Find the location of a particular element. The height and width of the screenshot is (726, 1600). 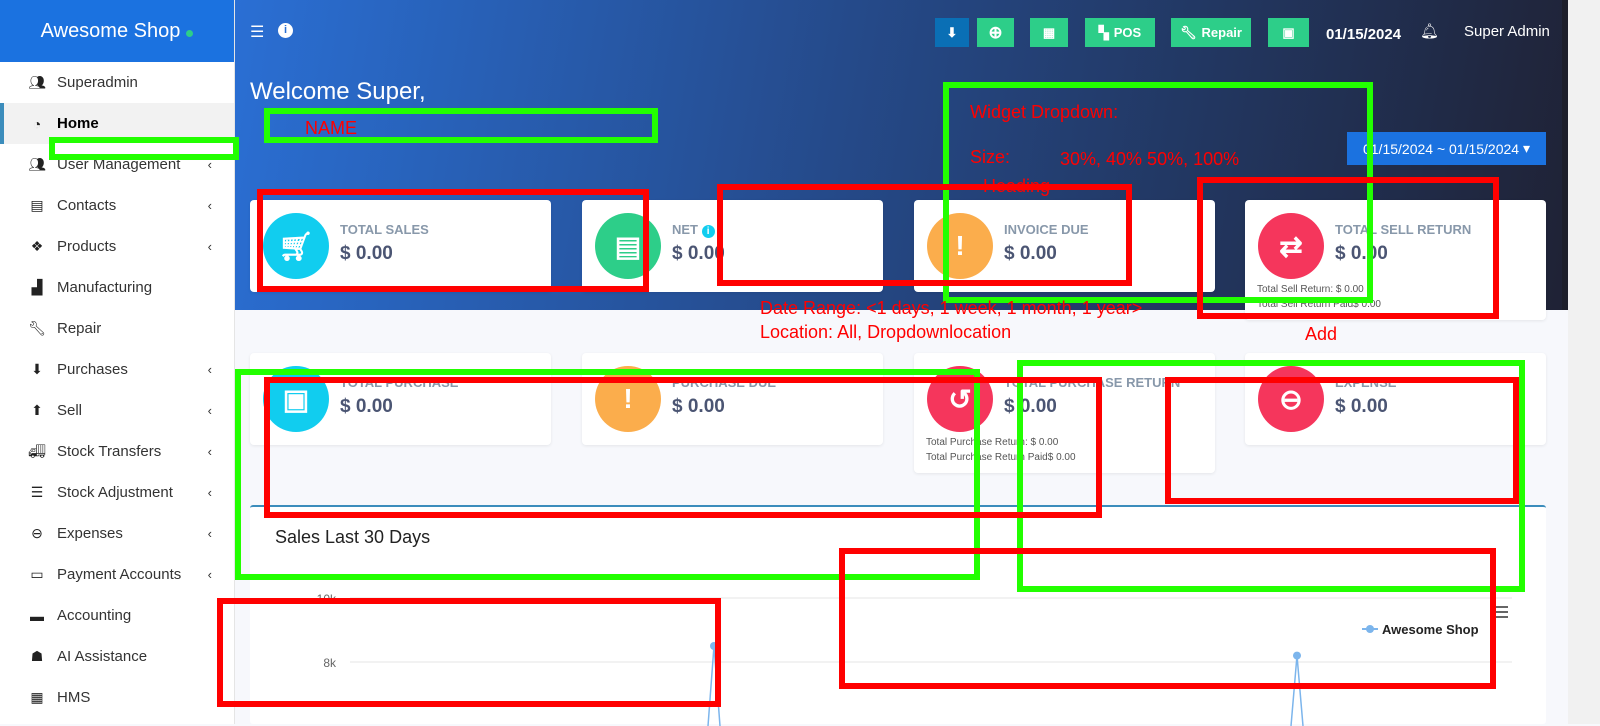

sidebar-item-label: Home is located at coordinates (78, 123).